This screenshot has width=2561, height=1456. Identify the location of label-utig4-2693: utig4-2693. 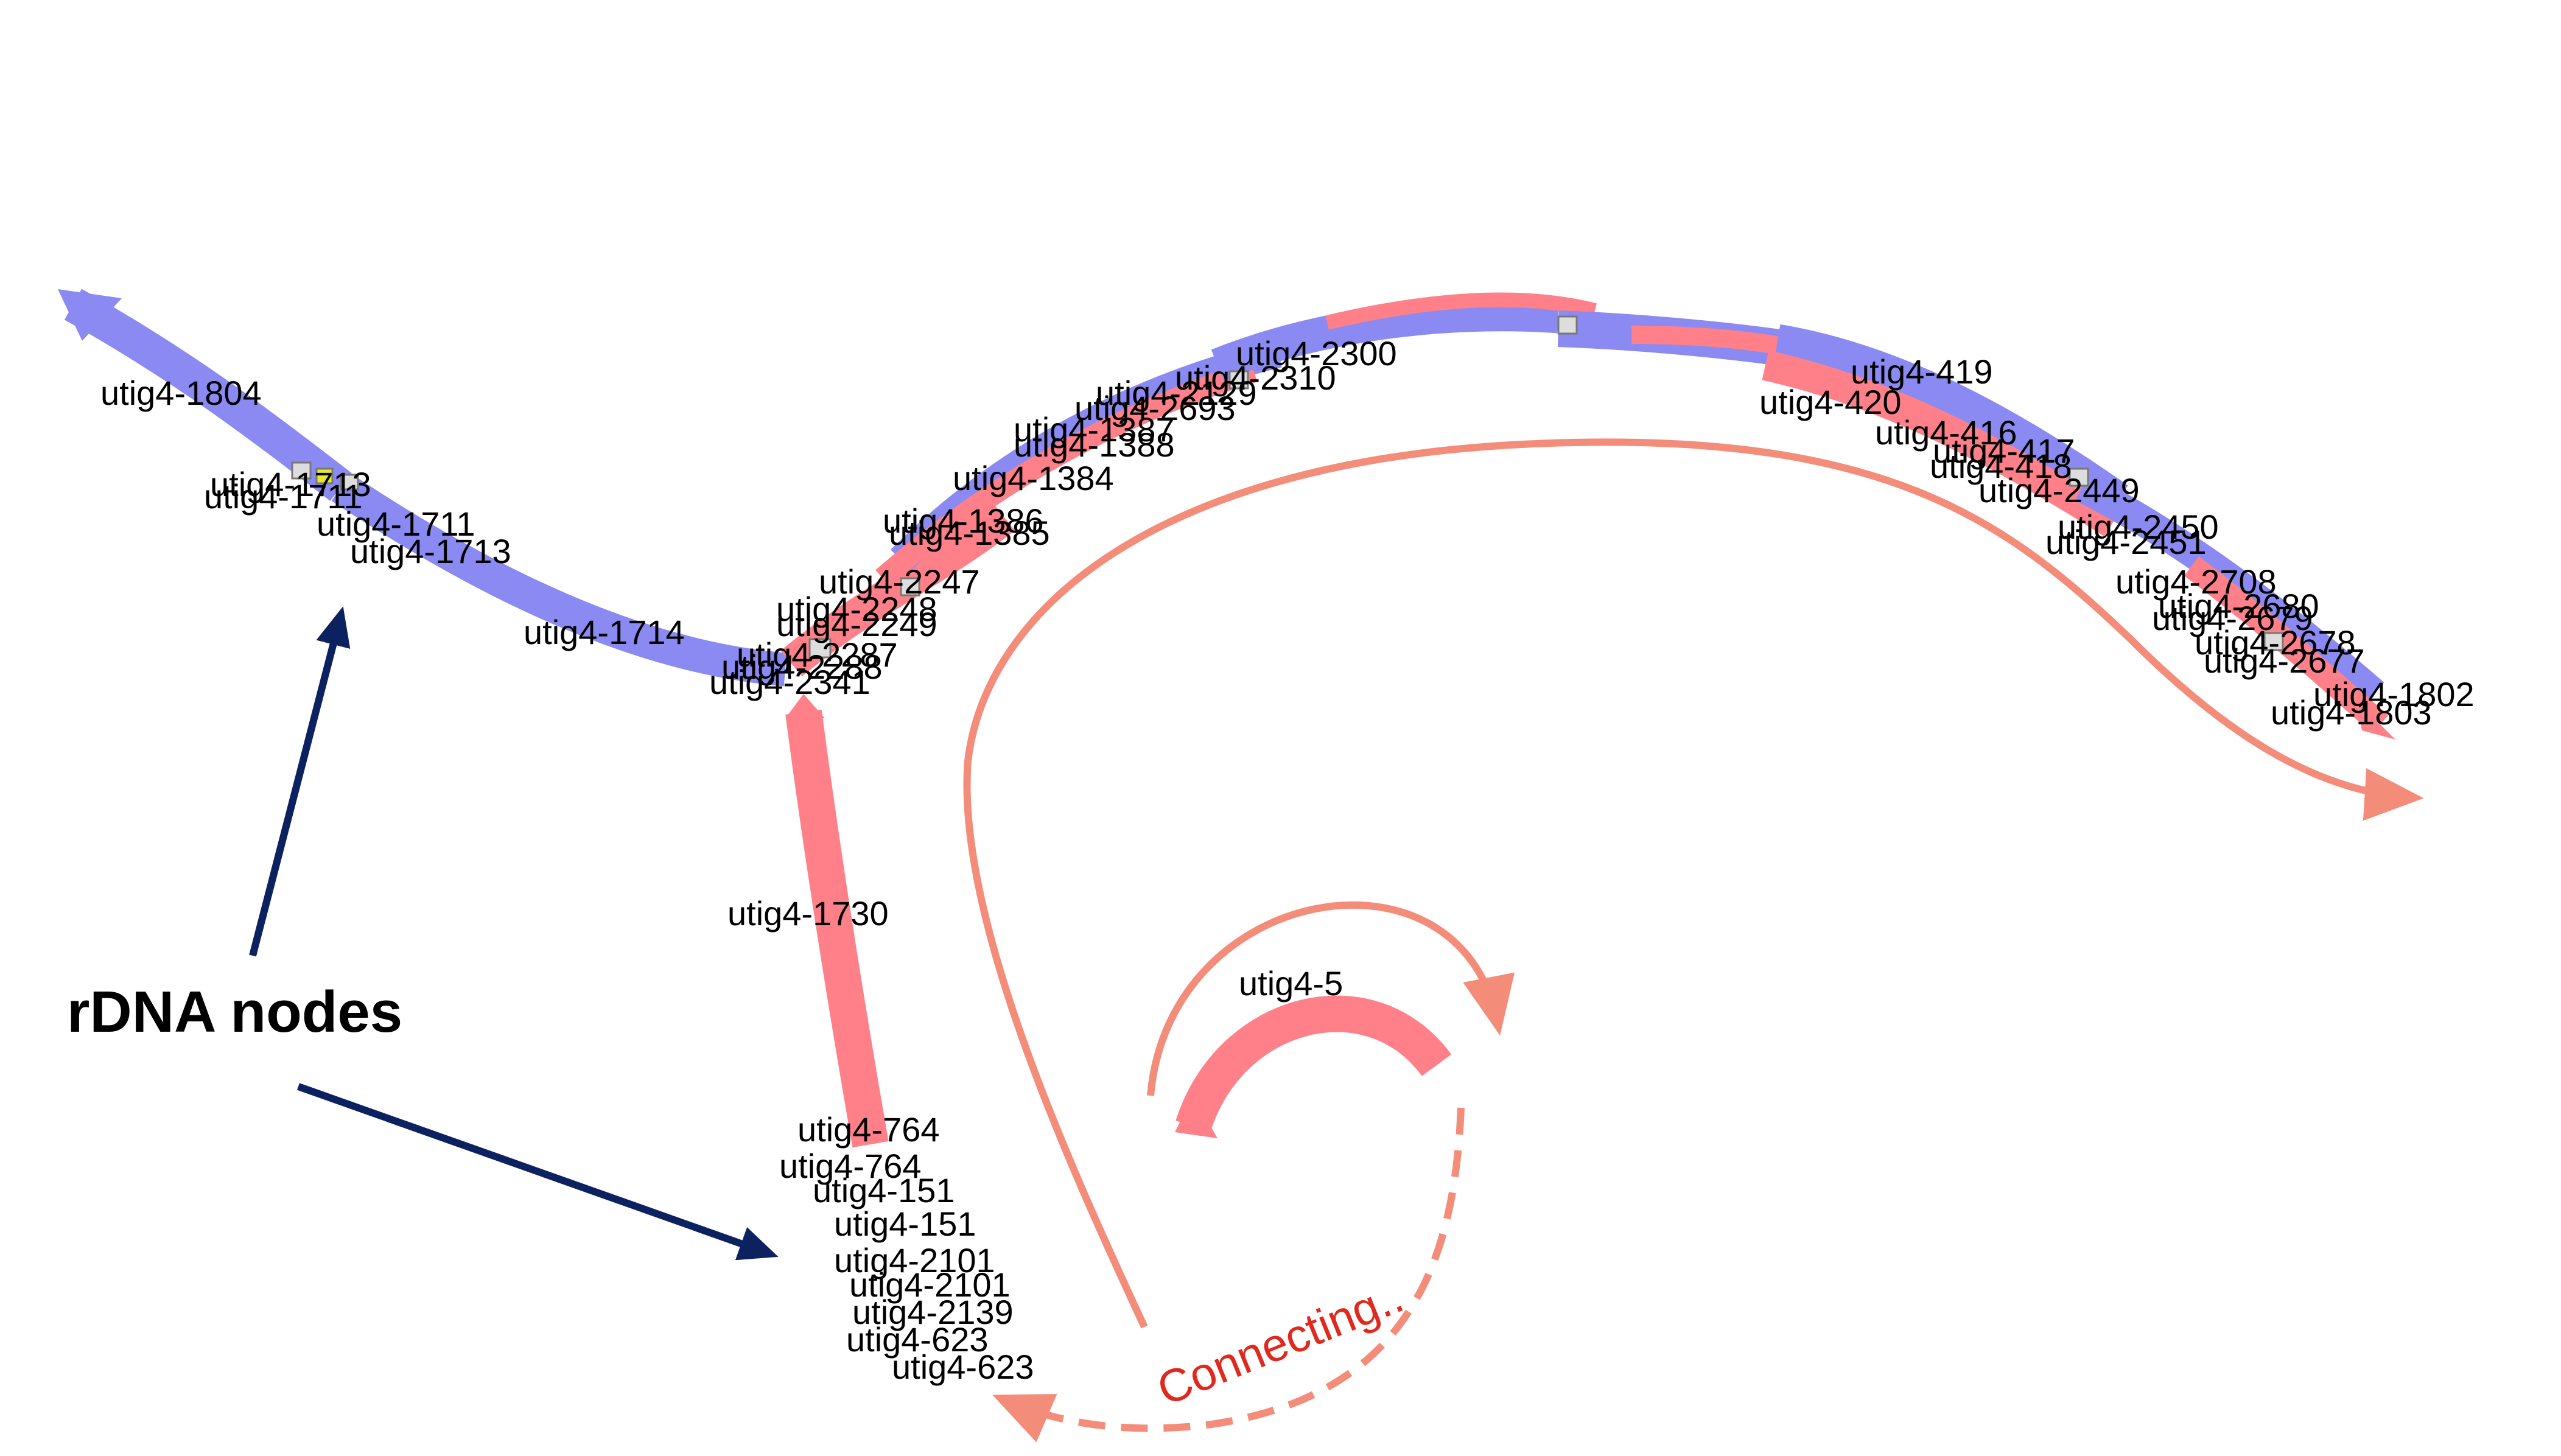
(1155, 408).